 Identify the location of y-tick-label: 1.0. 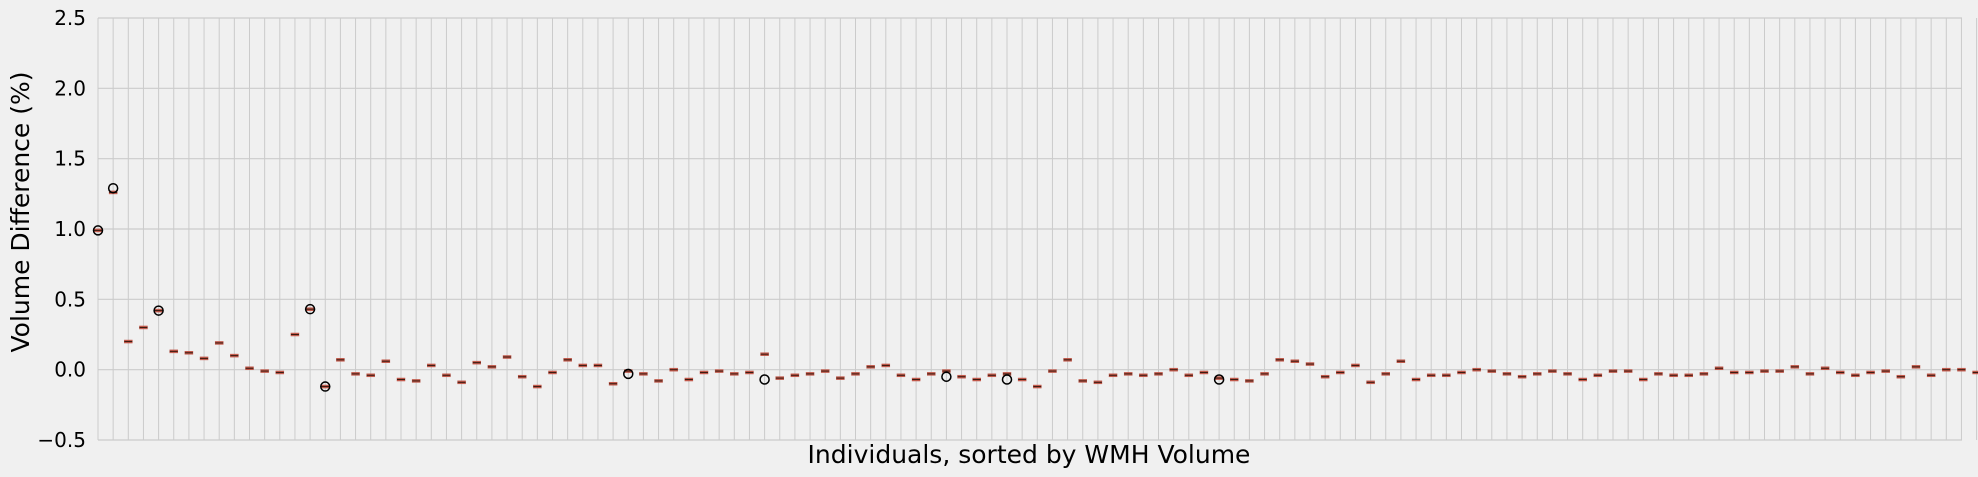
(70, 229).